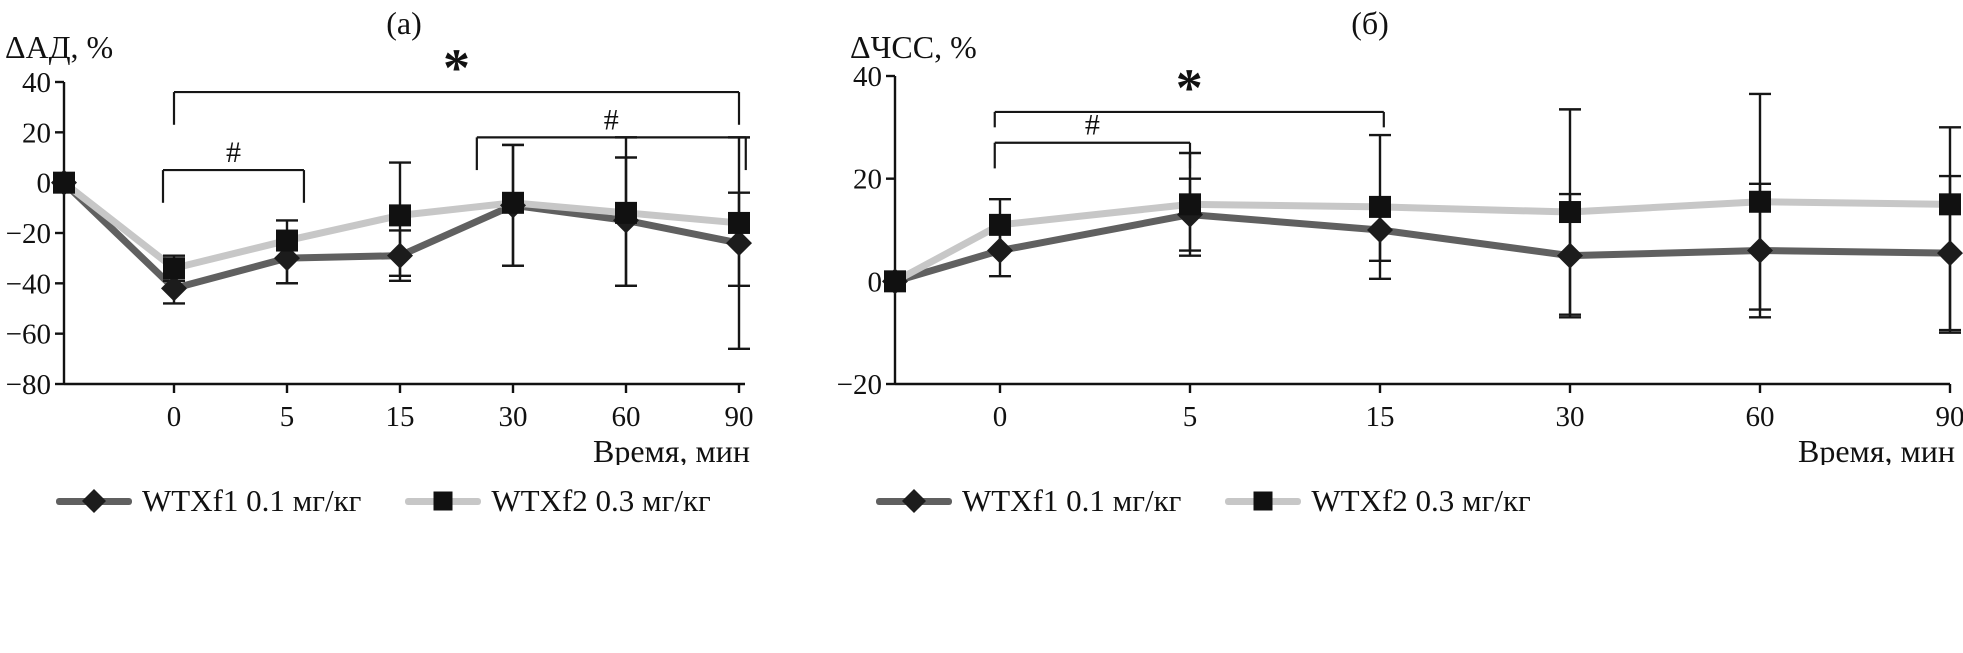  Describe the element at coordinates (59, 47) in the screenshot. I see `y-axis-title: ΔАД, %` at that location.